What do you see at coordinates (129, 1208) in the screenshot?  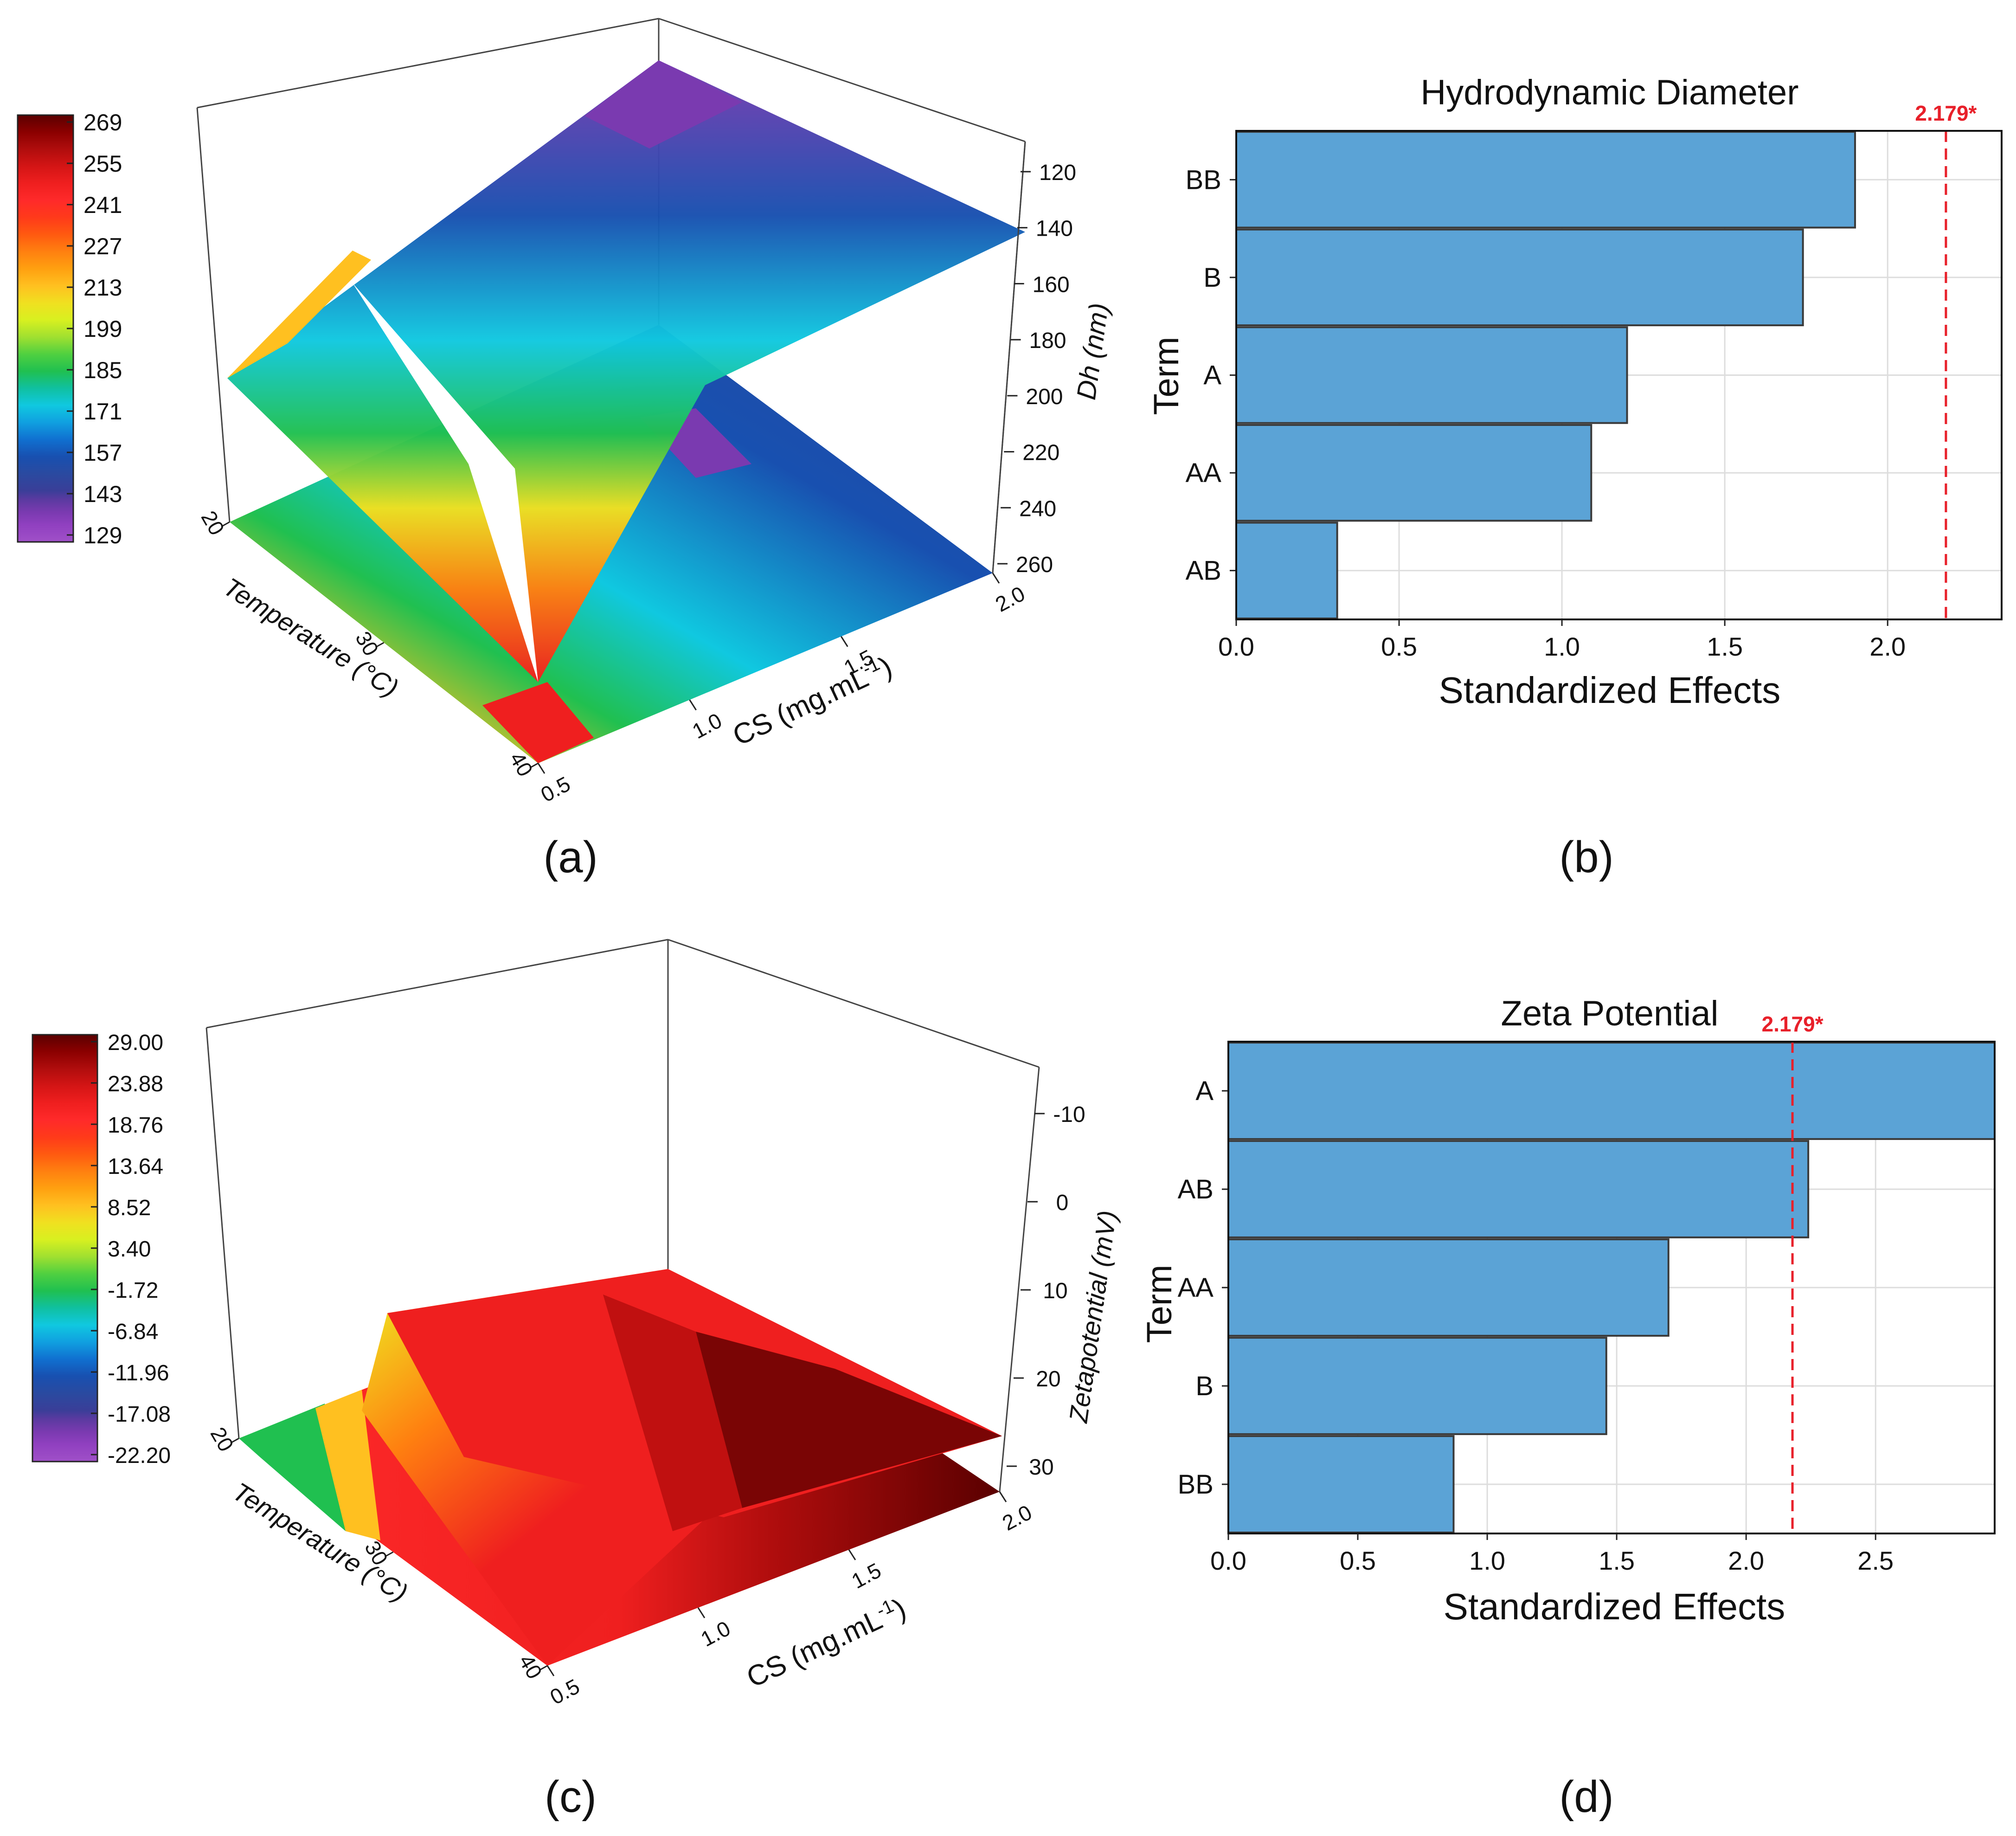 I see `colorbar-label: 8.52` at bounding box center [129, 1208].